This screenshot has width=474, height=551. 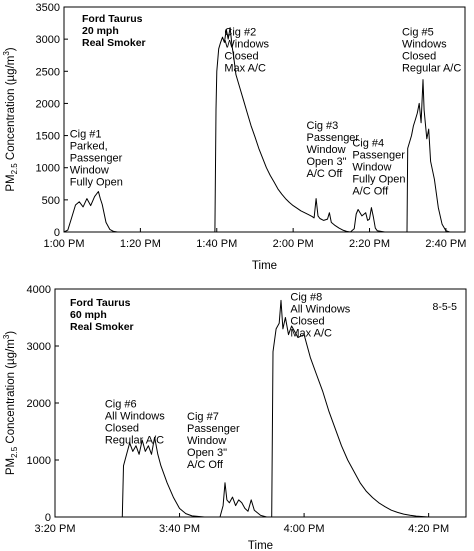 I want to click on x-tick-label: 1:40 PM, so click(x=216, y=244).